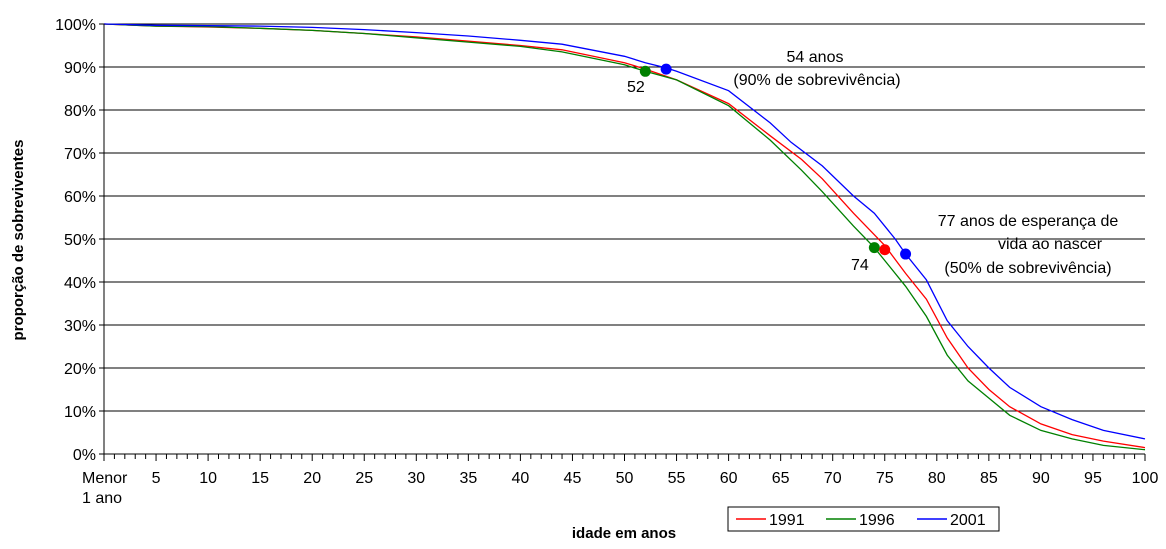 Image resolution: width=1166 pixels, height=549 pixels. What do you see at coordinates (80, 154) in the screenshot?
I see `y-tick-label: 70%` at bounding box center [80, 154].